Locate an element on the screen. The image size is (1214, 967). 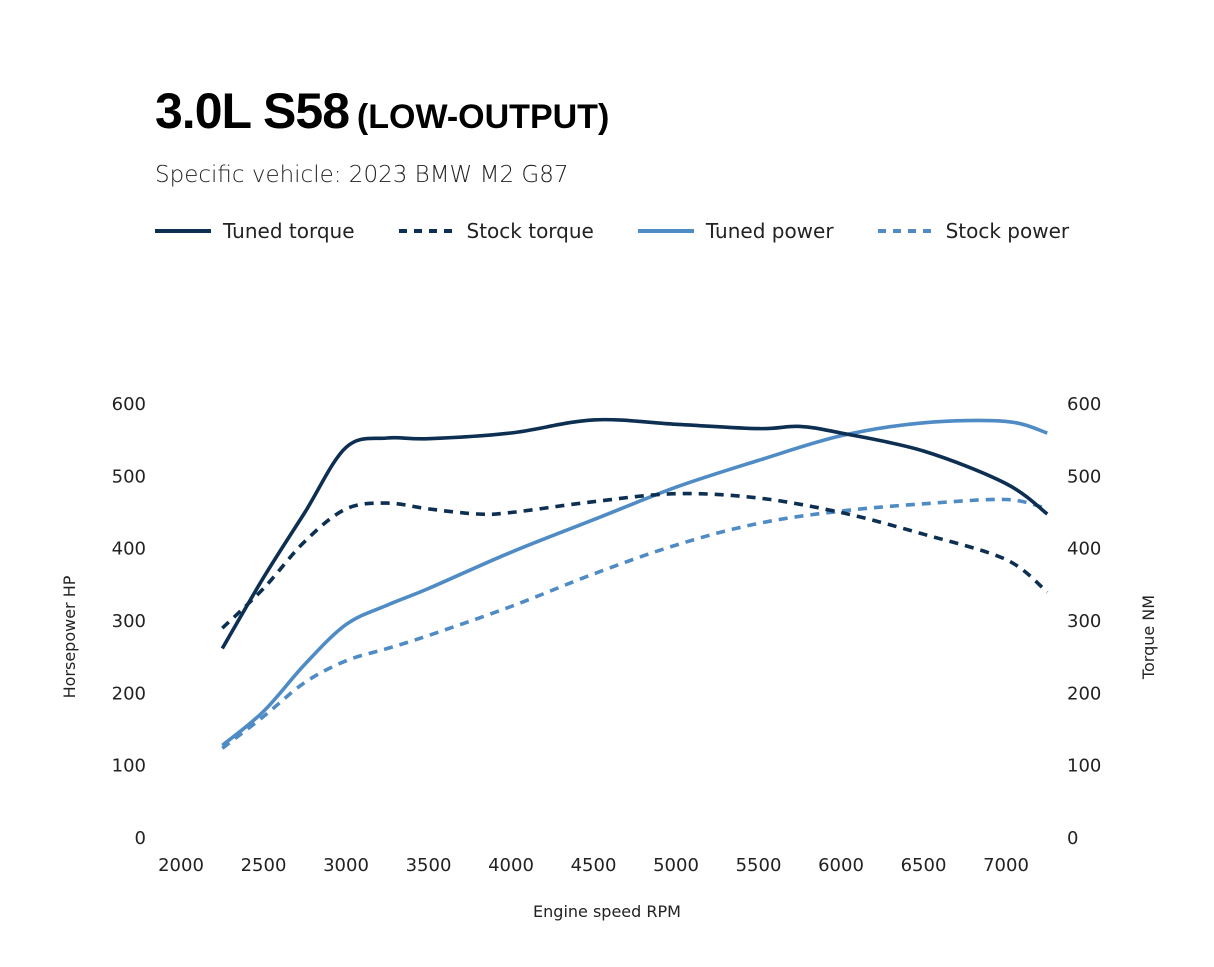
legend-label: Tuned power is located at coordinates (769, 231).